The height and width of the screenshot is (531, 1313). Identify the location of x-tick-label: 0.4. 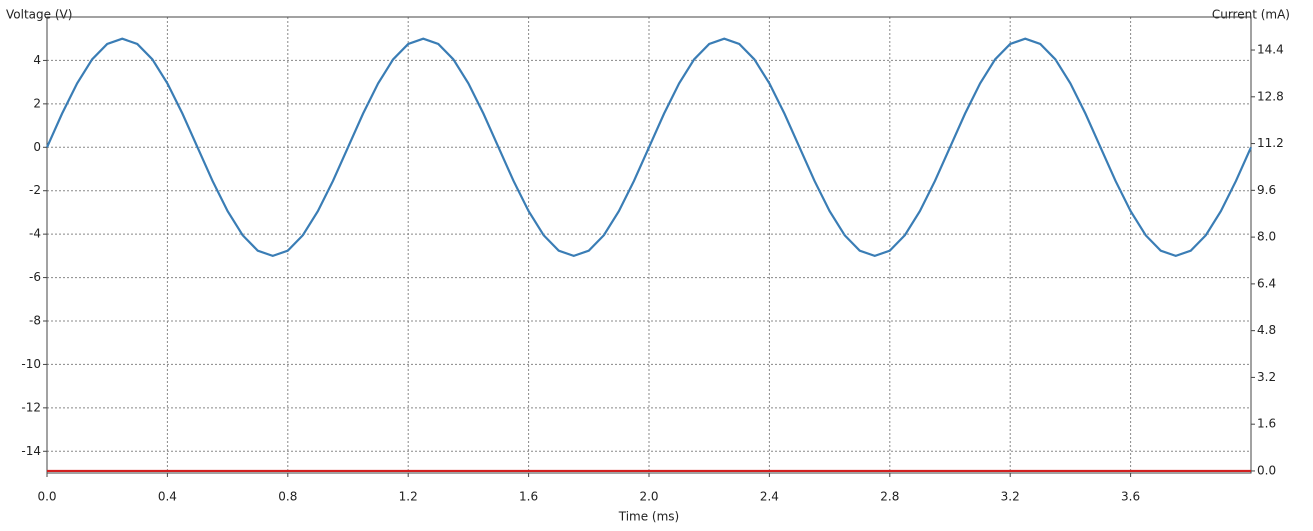
(167, 497).